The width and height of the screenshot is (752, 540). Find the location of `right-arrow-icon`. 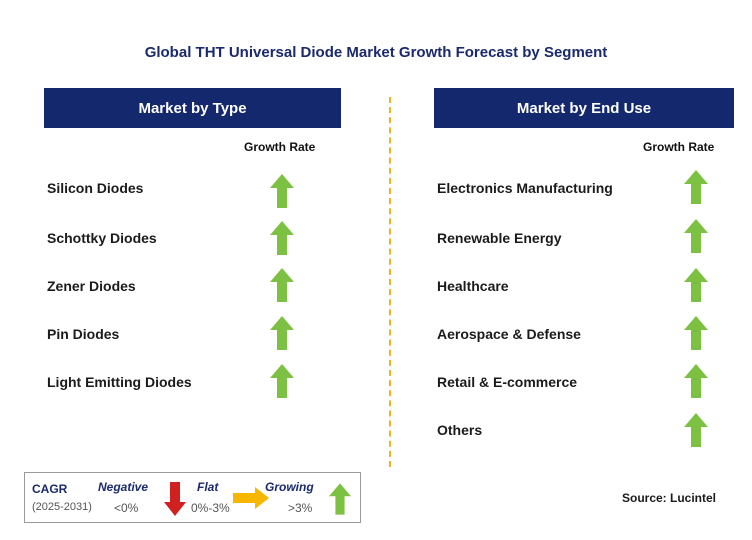

right-arrow-icon is located at coordinates (251, 498).